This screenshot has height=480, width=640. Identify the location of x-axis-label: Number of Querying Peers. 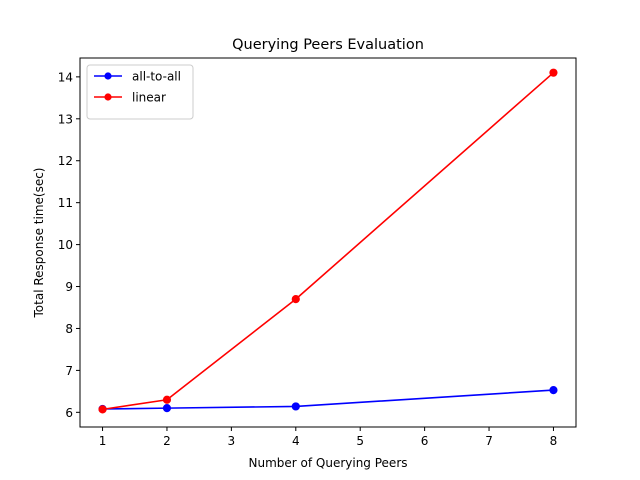
(328, 463).